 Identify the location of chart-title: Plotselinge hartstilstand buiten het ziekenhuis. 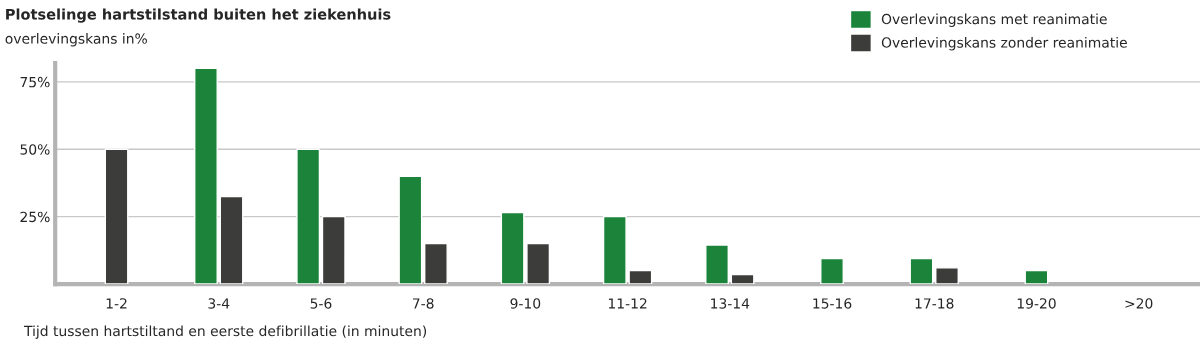
(198, 15).